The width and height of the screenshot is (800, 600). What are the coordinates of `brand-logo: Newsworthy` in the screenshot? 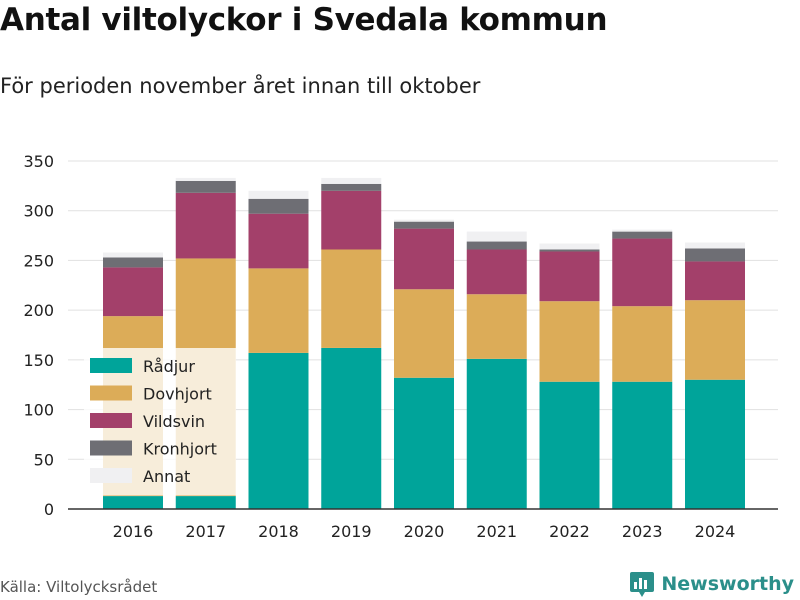 It's located at (711, 584).